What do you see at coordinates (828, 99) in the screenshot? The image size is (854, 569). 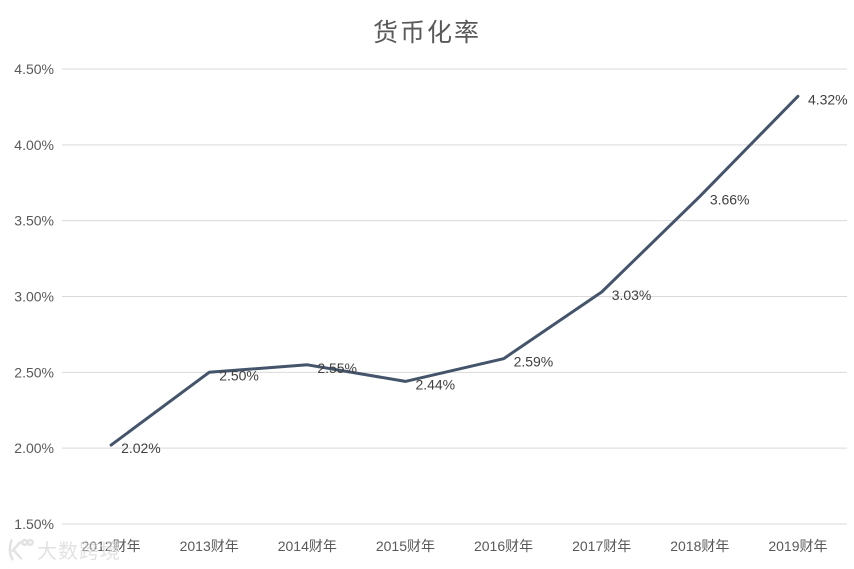 I see `data-point-label: 4.32%` at bounding box center [828, 99].